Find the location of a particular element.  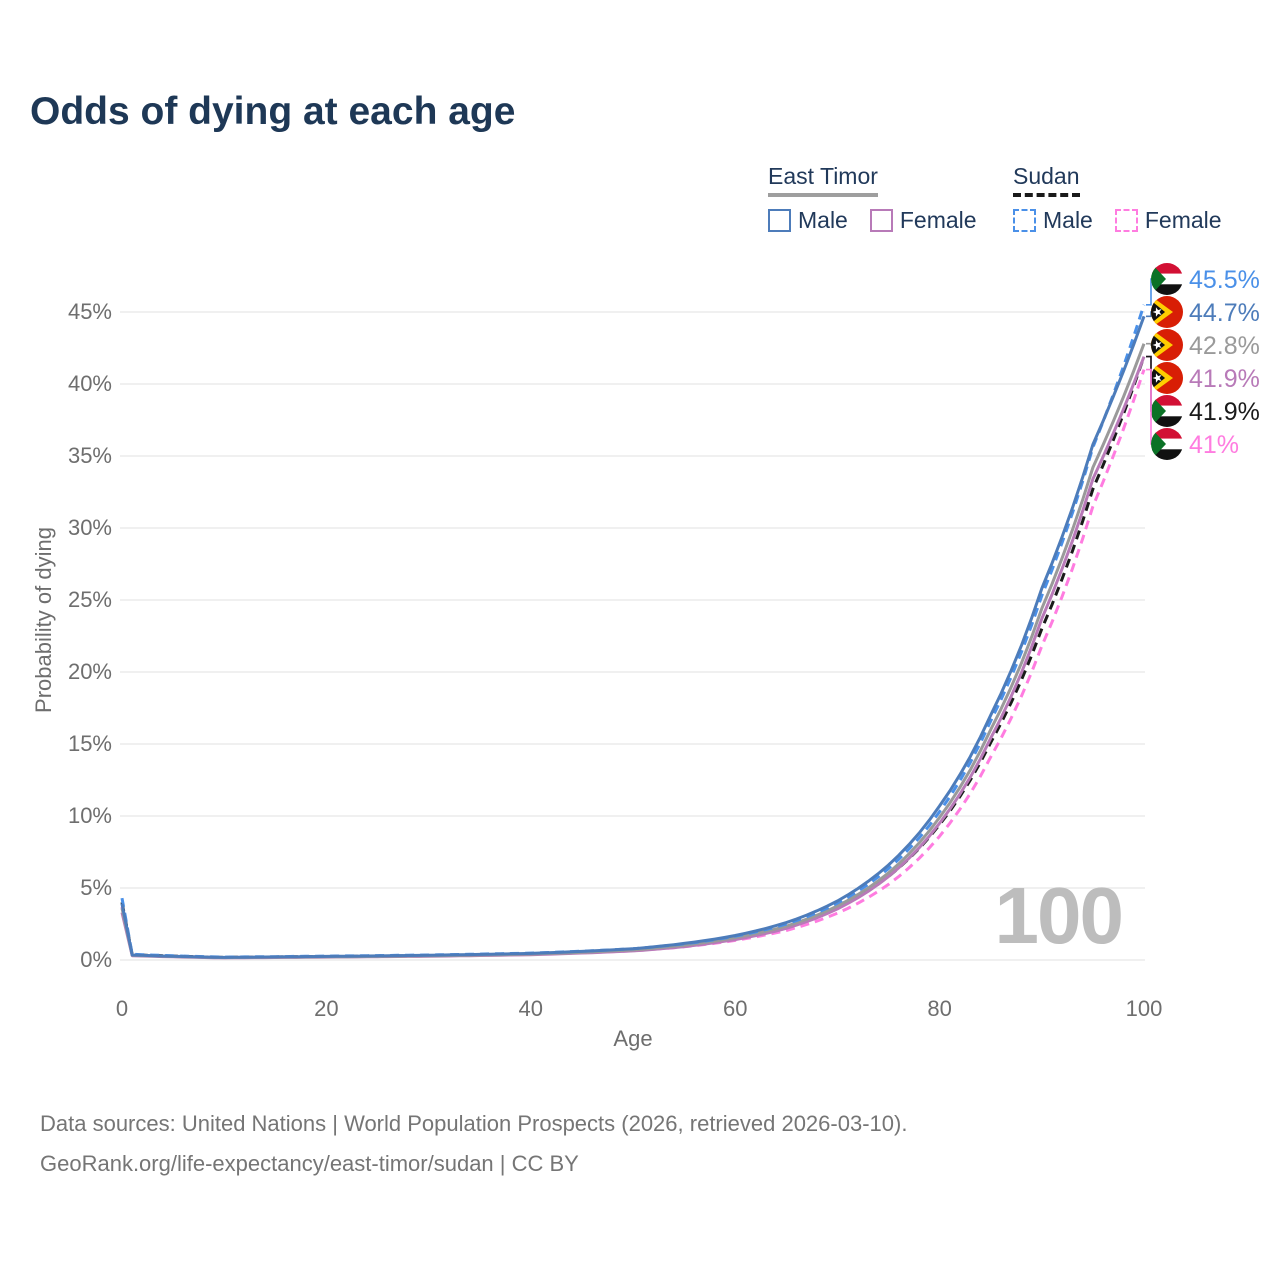

y-tick-label: 40% is located at coordinates (90, 383).